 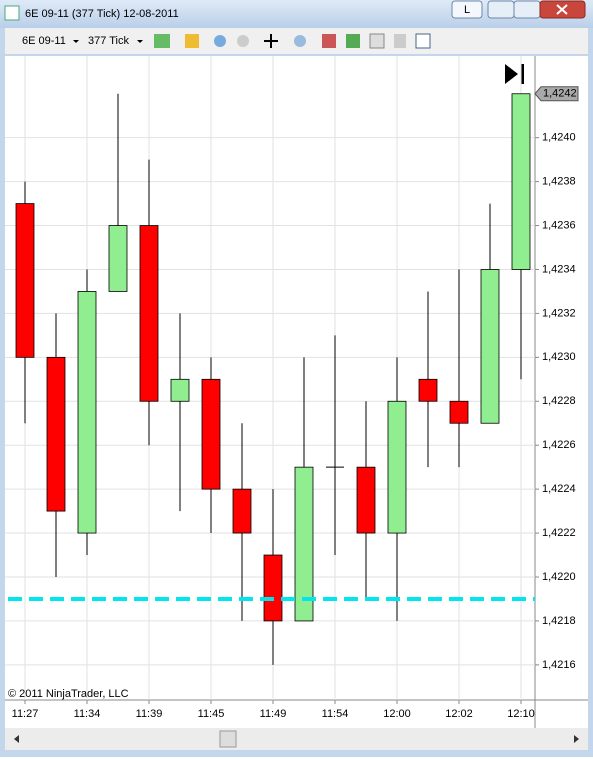 What do you see at coordinates (377, 41) in the screenshot?
I see `strategies-icon` at bounding box center [377, 41].